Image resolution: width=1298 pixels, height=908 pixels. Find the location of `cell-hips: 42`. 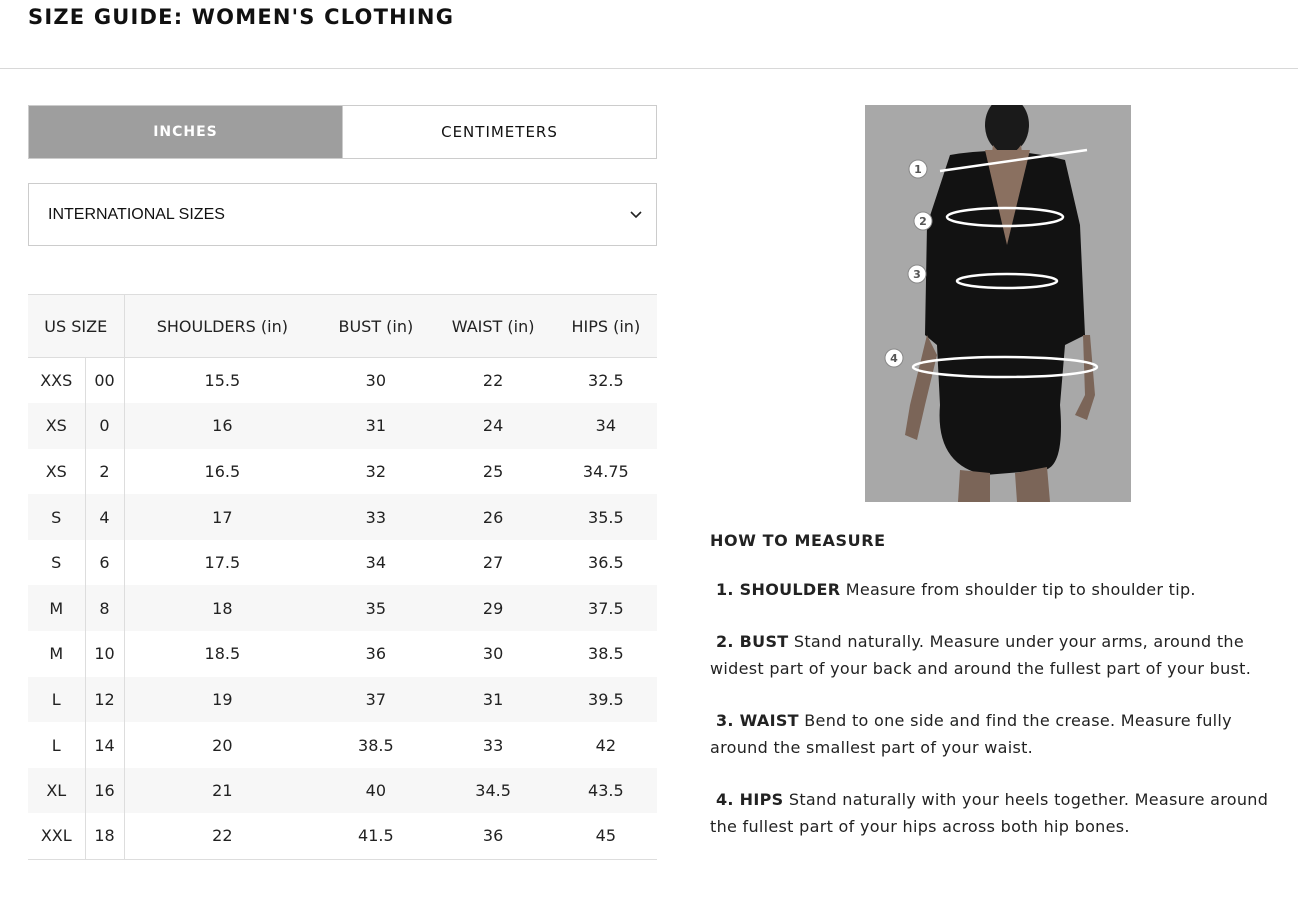

cell-hips: 42 is located at coordinates (606, 745).